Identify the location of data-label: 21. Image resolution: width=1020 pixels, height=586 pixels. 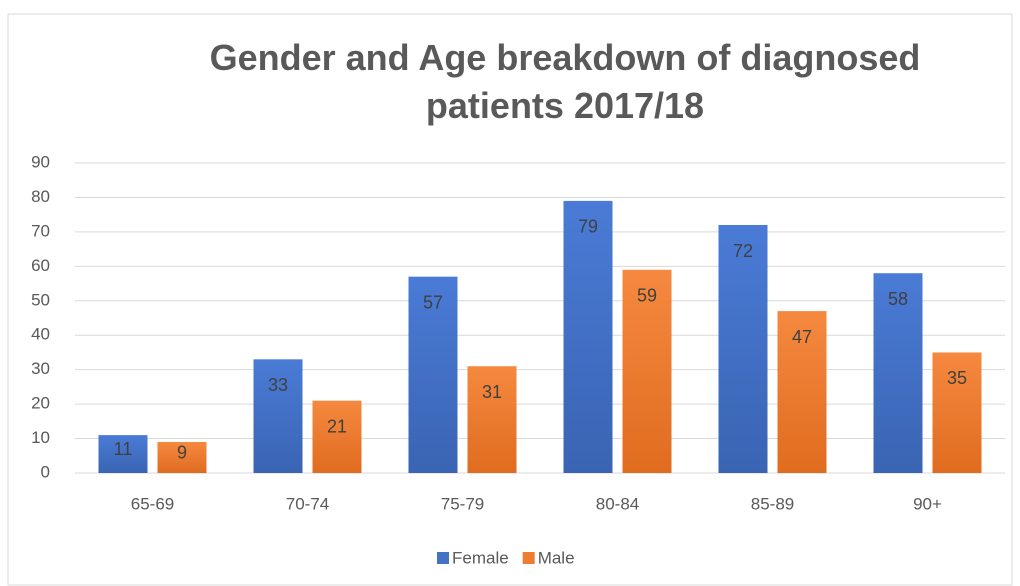
(337, 426).